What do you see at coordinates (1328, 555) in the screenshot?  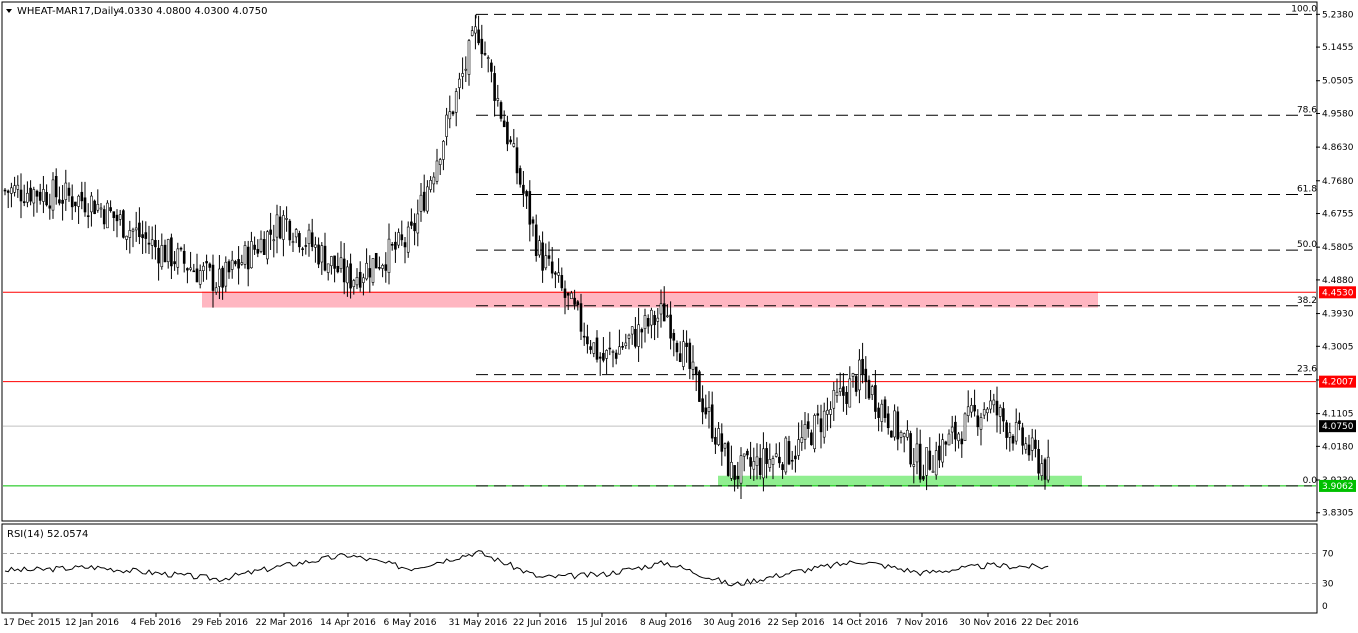 I see `rsi-axis-label: 70` at bounding box center [1328, 555].